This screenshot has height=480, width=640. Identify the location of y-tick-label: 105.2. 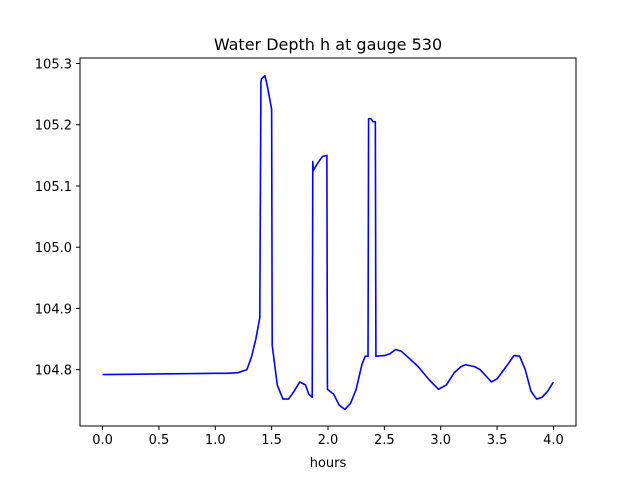
(53, 126).